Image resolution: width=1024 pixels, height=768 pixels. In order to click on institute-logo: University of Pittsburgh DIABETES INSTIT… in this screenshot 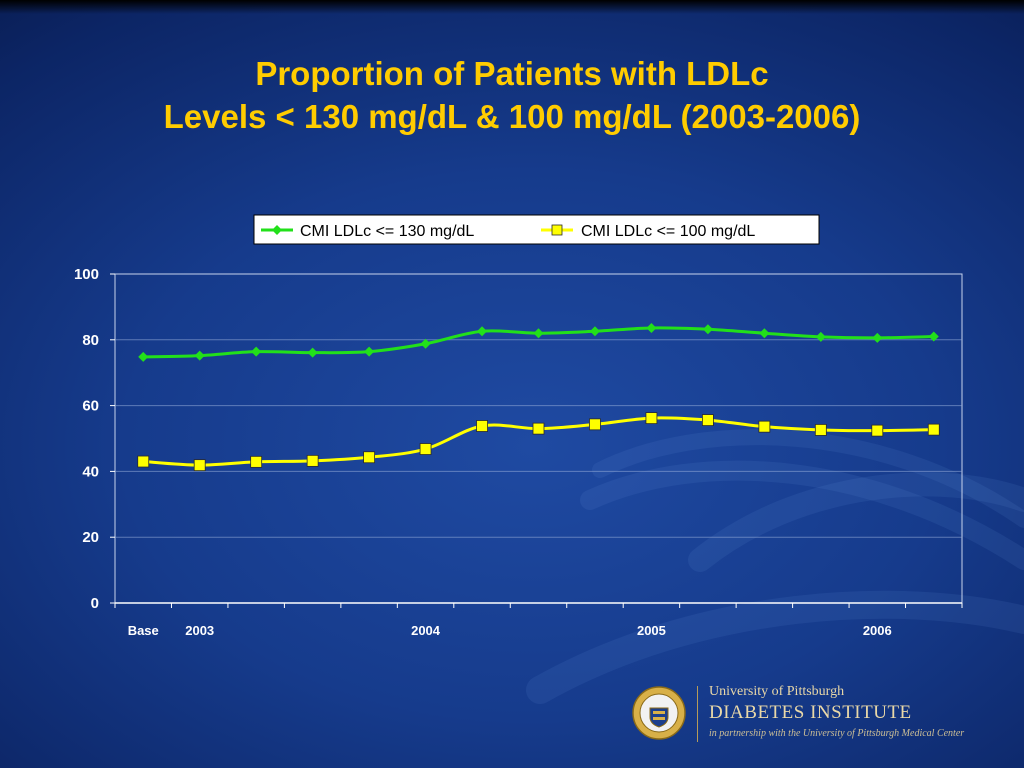, I will do `click(818, 715)`.